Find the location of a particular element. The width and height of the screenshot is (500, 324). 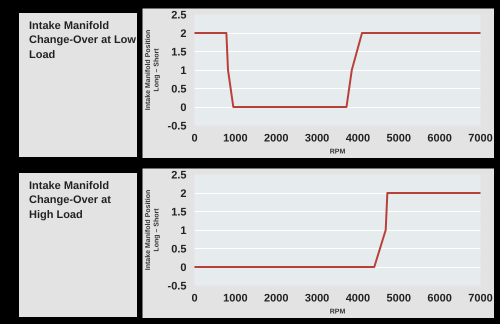

text: Intake Manifold Change-Over at Low Load is located at coordinates (83, 40).